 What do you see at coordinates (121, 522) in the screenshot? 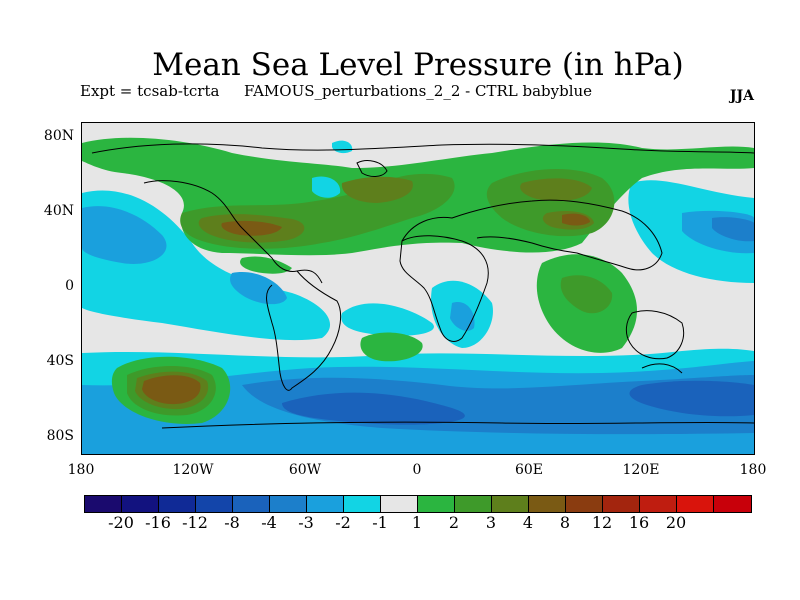
I see `colorbar-label: -20` at bounding box center [121, 522].